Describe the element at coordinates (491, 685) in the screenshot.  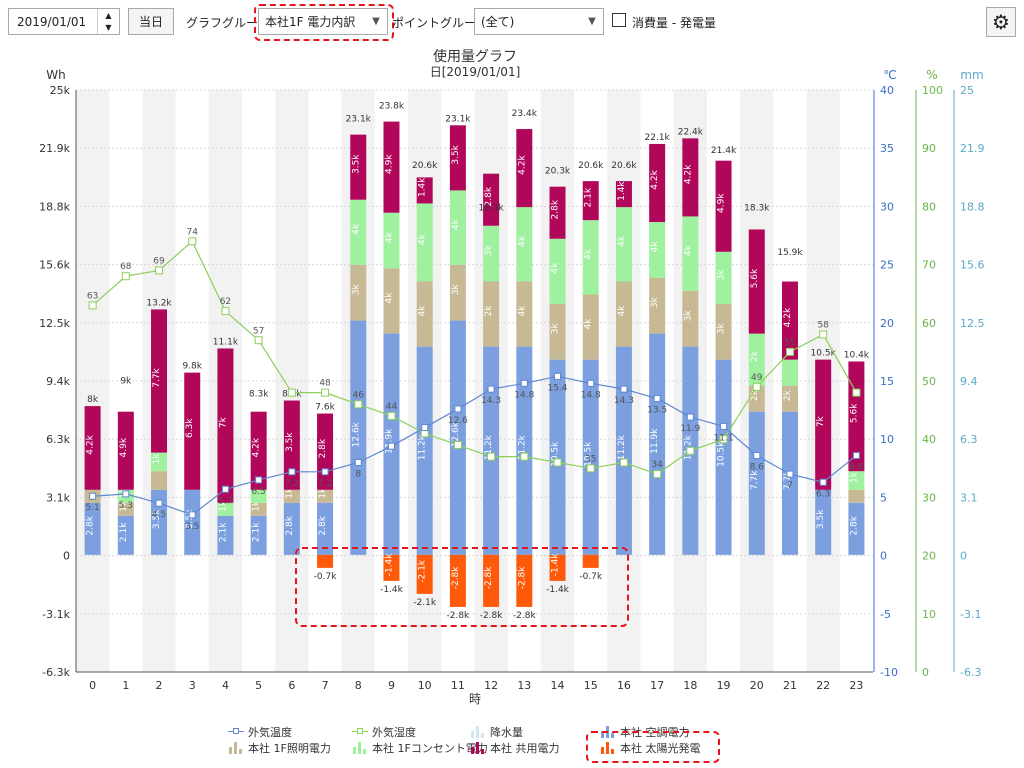
I see `x-tick-label: 12` at that location.